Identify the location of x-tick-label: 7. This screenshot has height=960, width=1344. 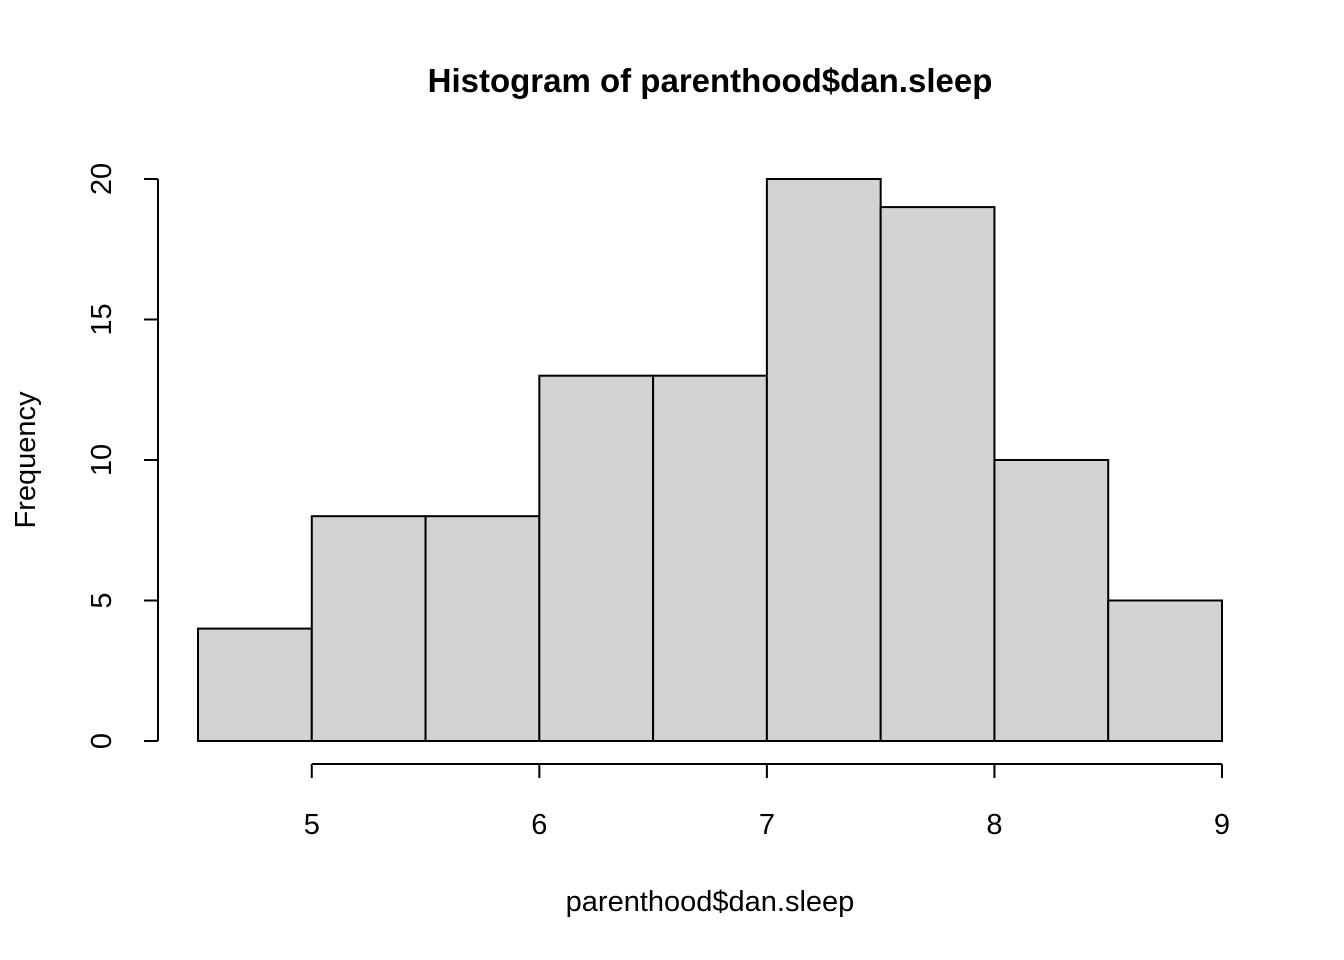
(767, 825).